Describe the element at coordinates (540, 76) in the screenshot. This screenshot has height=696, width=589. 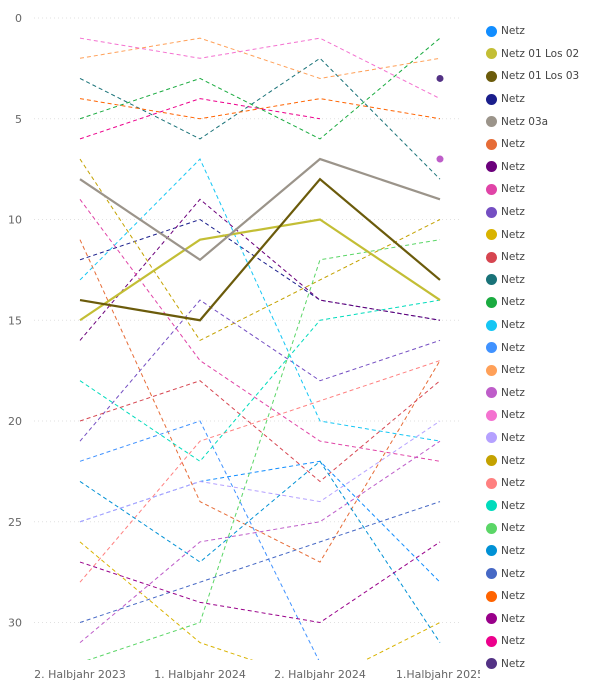
I see `legend-label: Netz 01 Los 03` at that location.